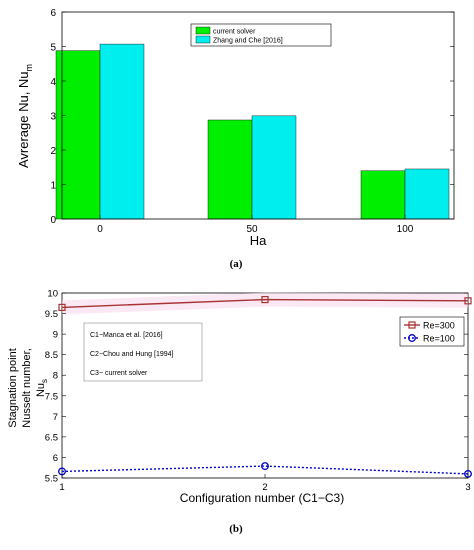 The width and height of the screenshot is (474, 550). Describe the element at coordinates (52, 294) in the screenshot. I see `y-tick-label: 10` at that location.